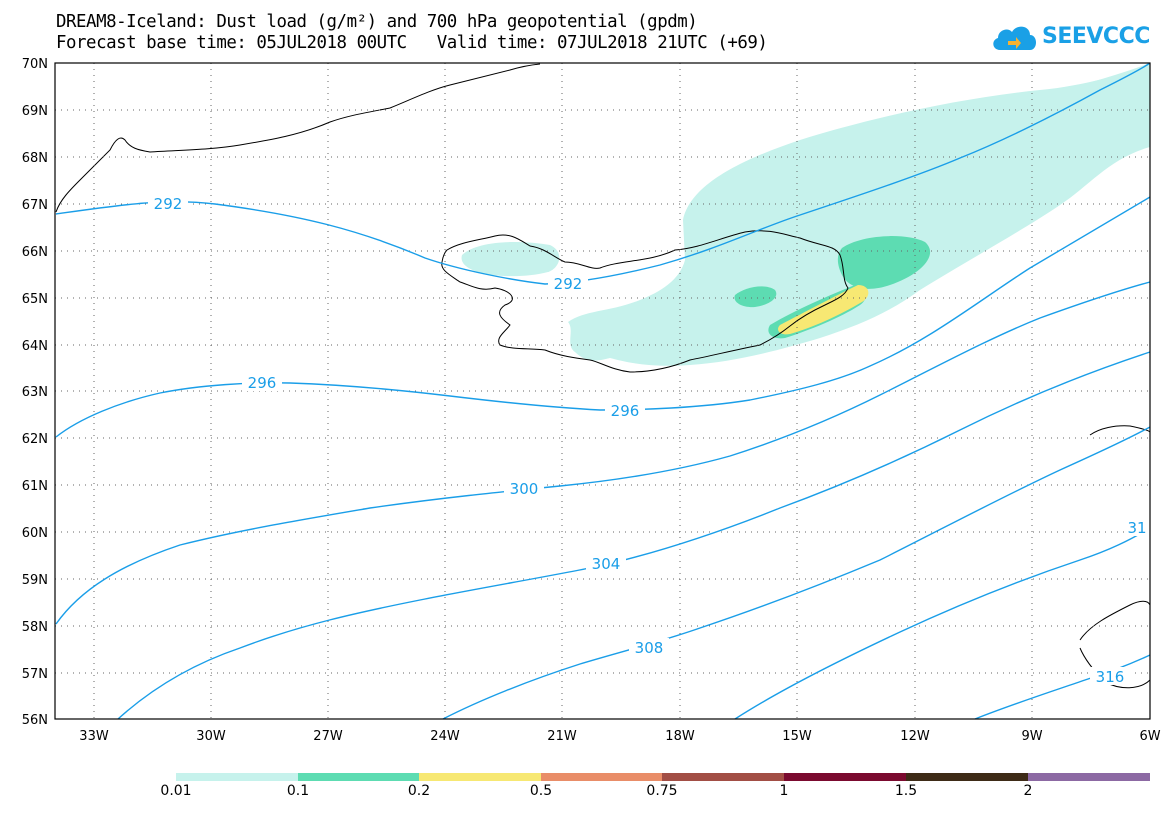 The image size is (1175, 815). What do you see at coordinates (562, 736) in the screenshot?
I see `lon-tick-label: 21W` at bounding box center [562, 736].